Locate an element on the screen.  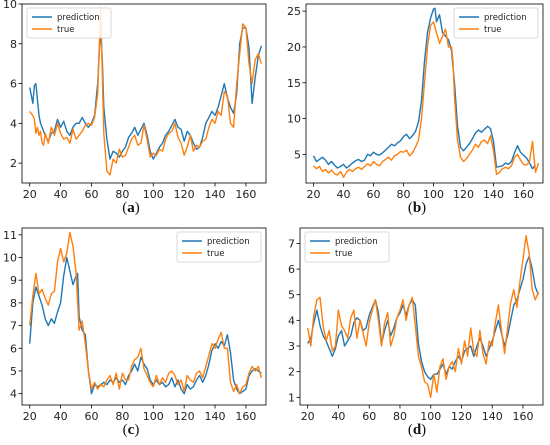
y-tick-label: 1 is located at coordinates (291, 397).